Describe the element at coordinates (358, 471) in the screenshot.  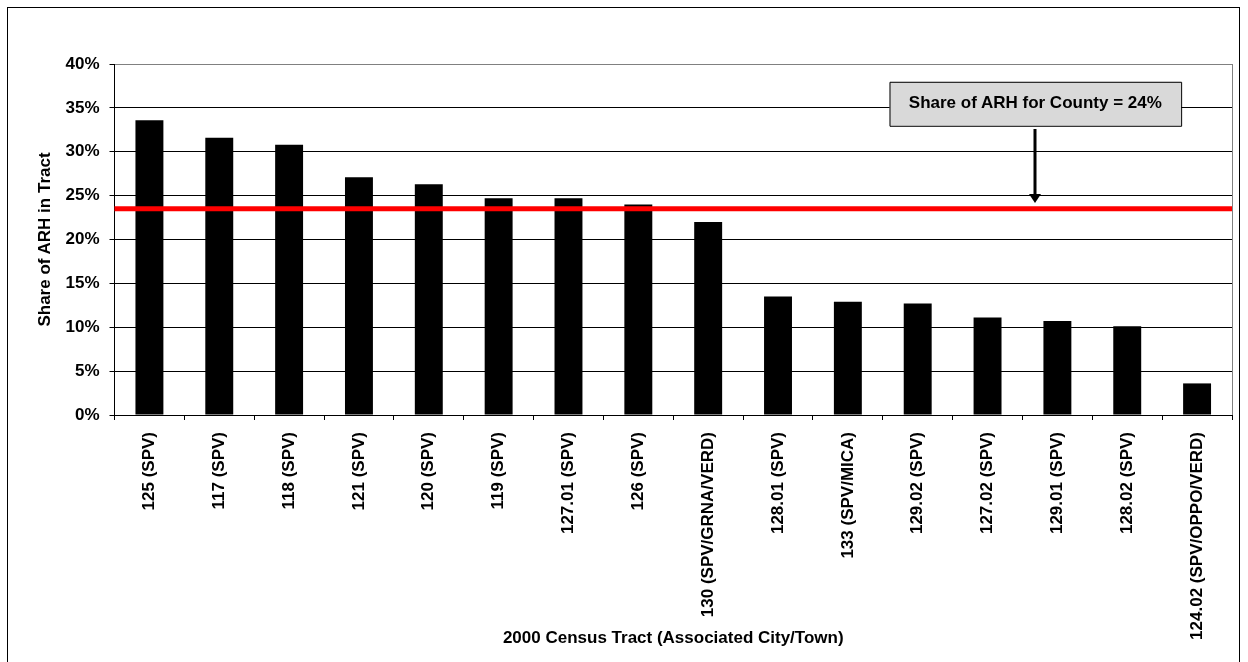
I see `x-tick-label: 121 (SPV)` at that location.